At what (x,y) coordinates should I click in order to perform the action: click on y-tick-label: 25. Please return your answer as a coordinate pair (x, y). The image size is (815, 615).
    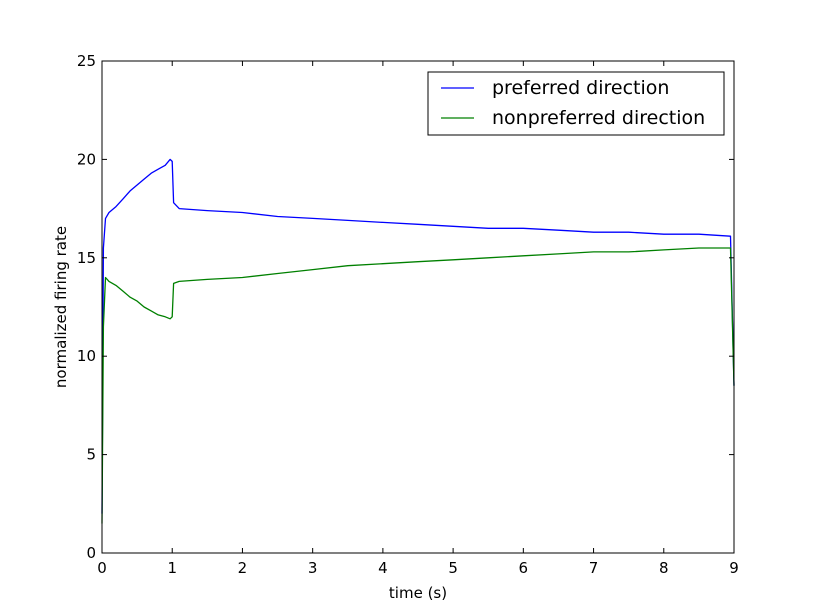
    Looking at the image, I should click on (86, 61).